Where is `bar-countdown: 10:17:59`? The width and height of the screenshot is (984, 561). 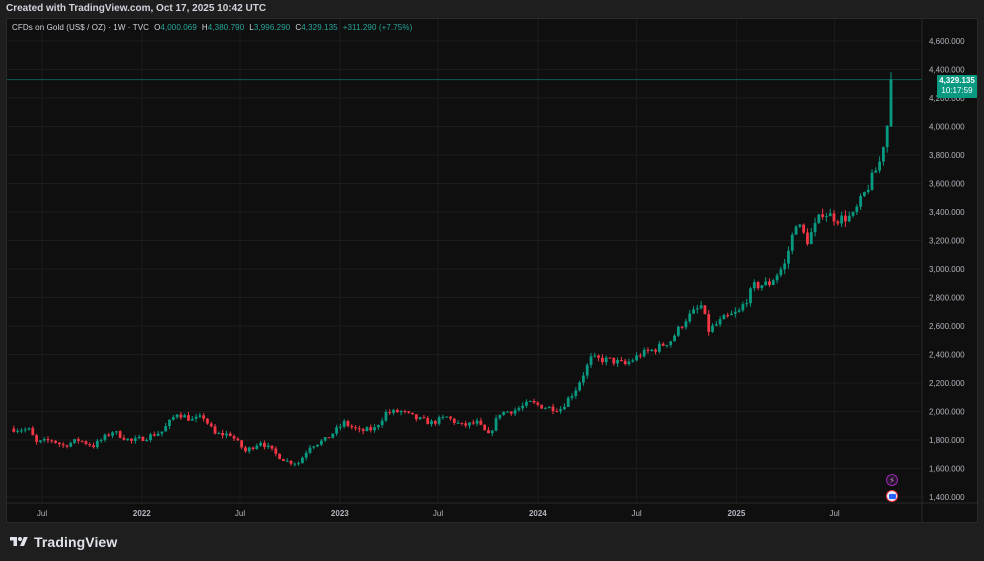 bar-countdown: 10:17:59 is located at coordinates (957, 90).